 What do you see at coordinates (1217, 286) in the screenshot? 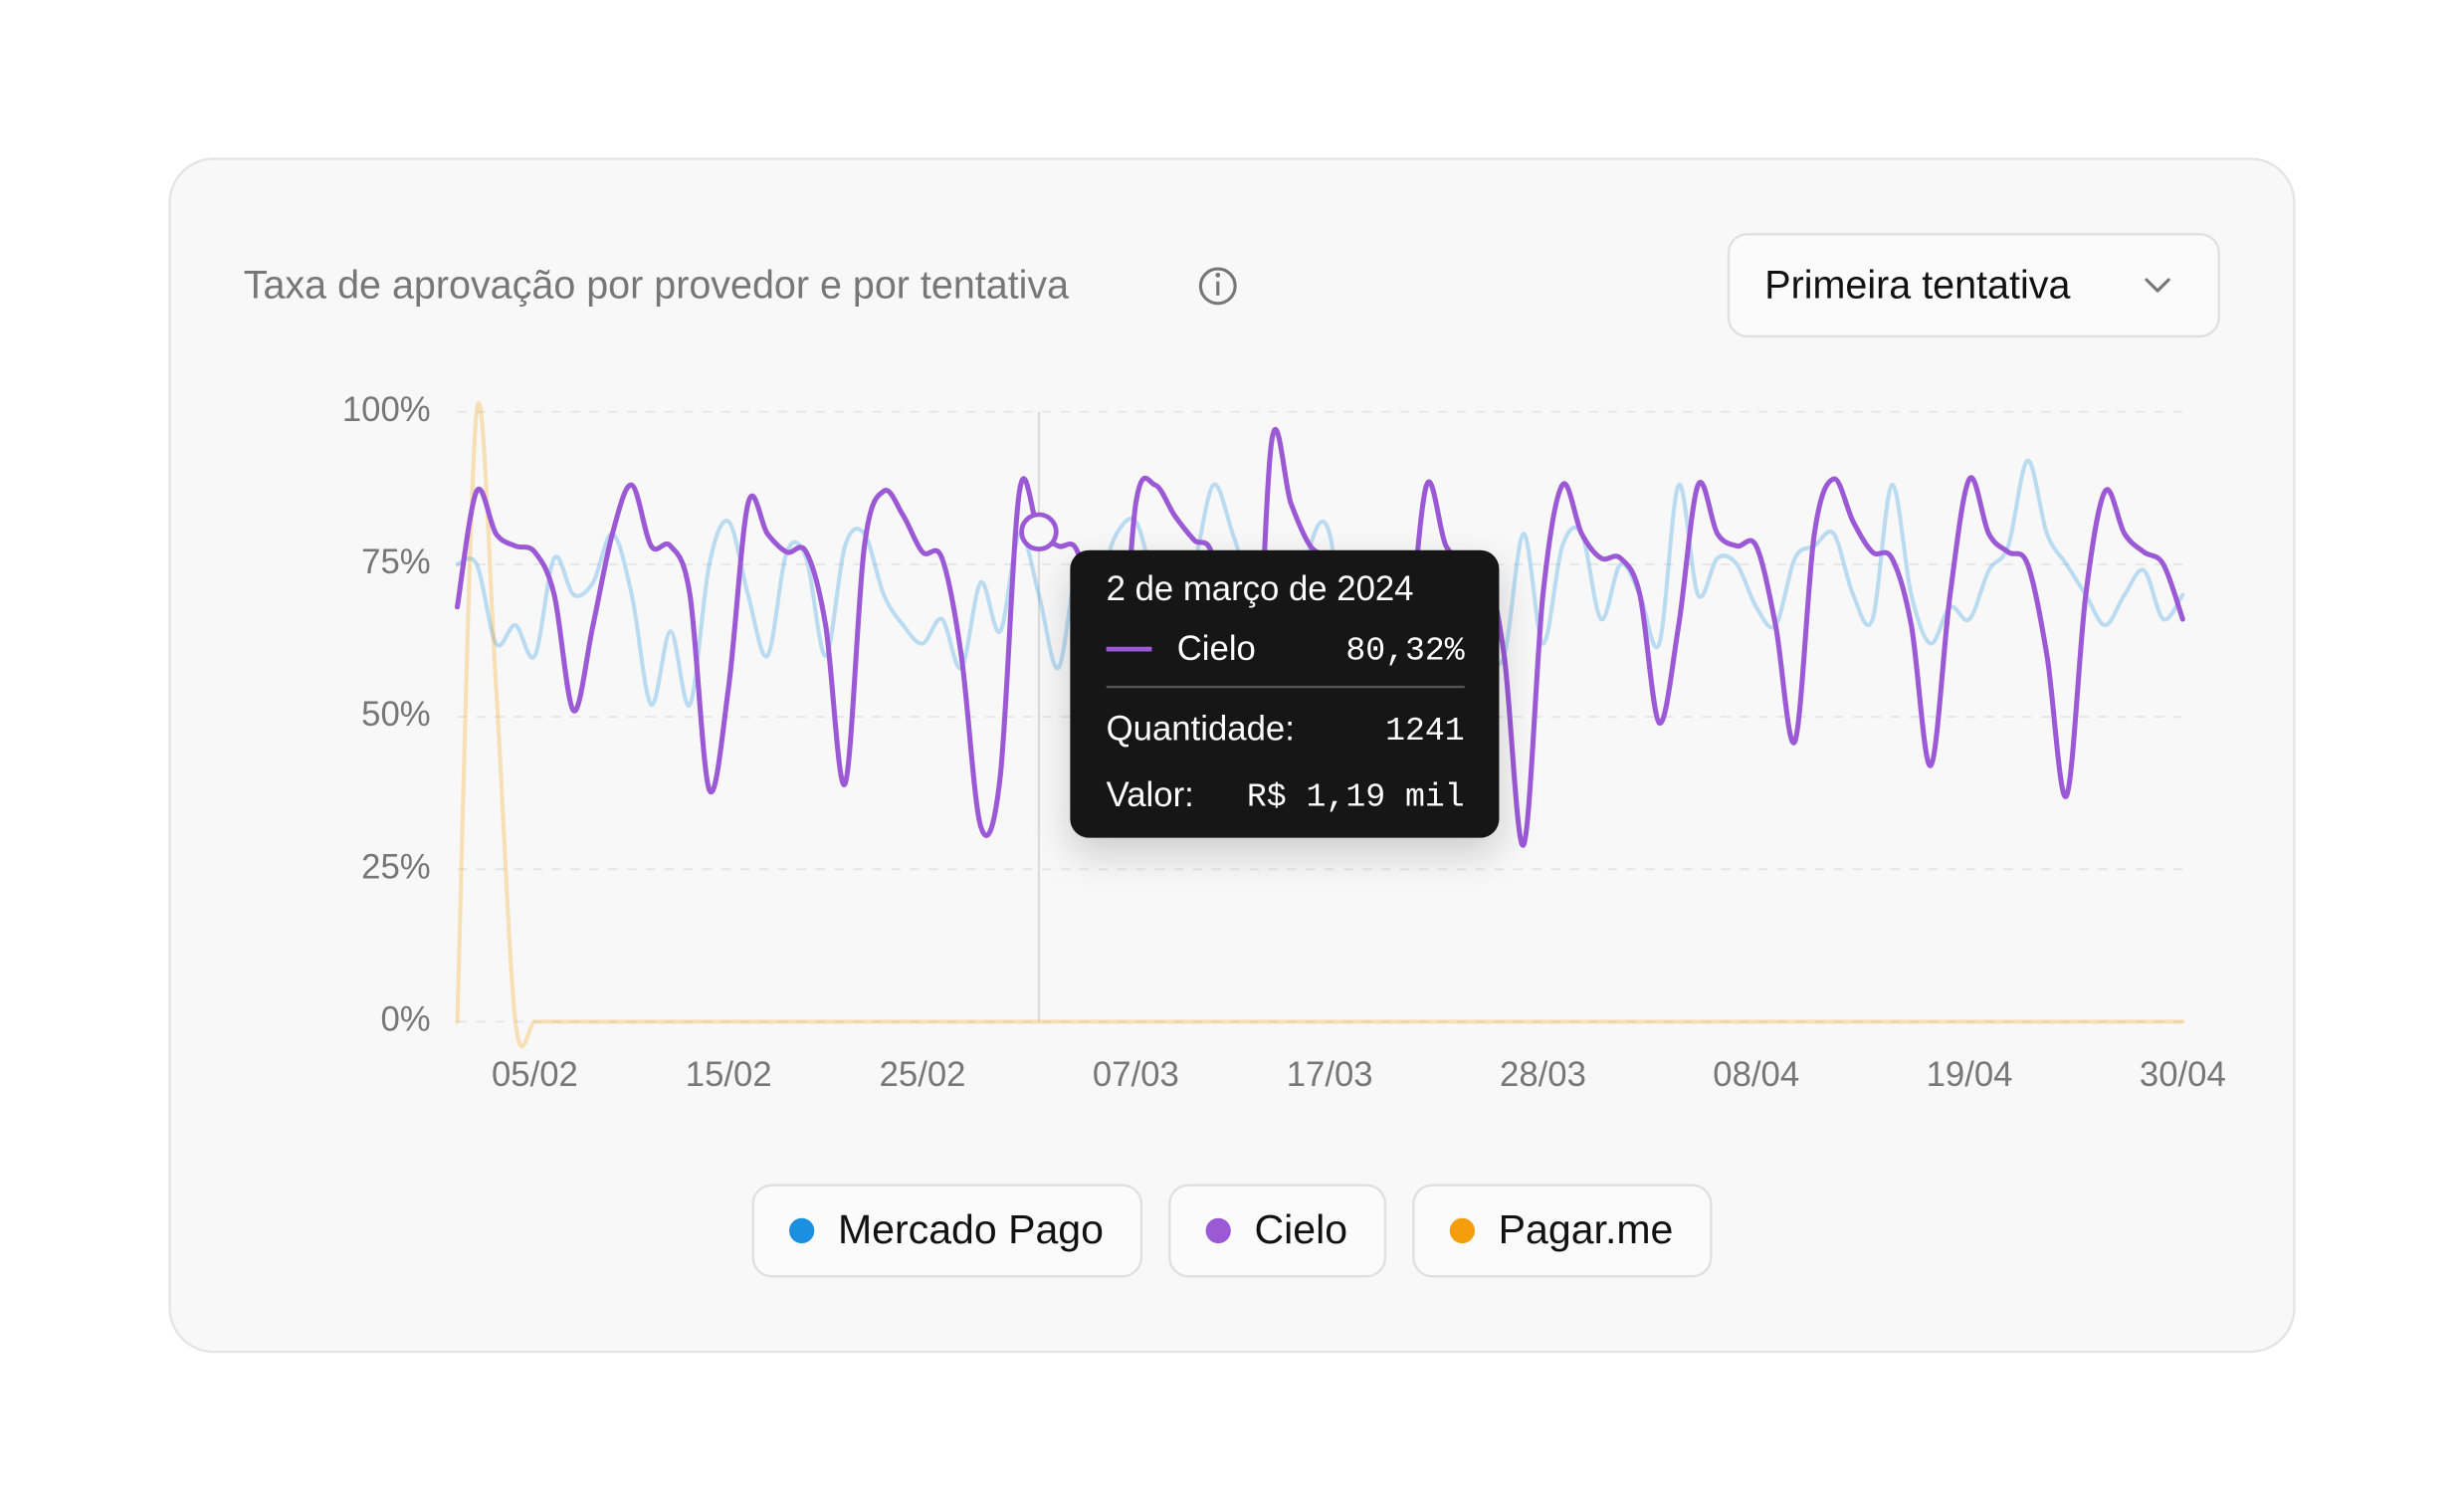
I see `info-icon` at bounding box center [1217, 286].